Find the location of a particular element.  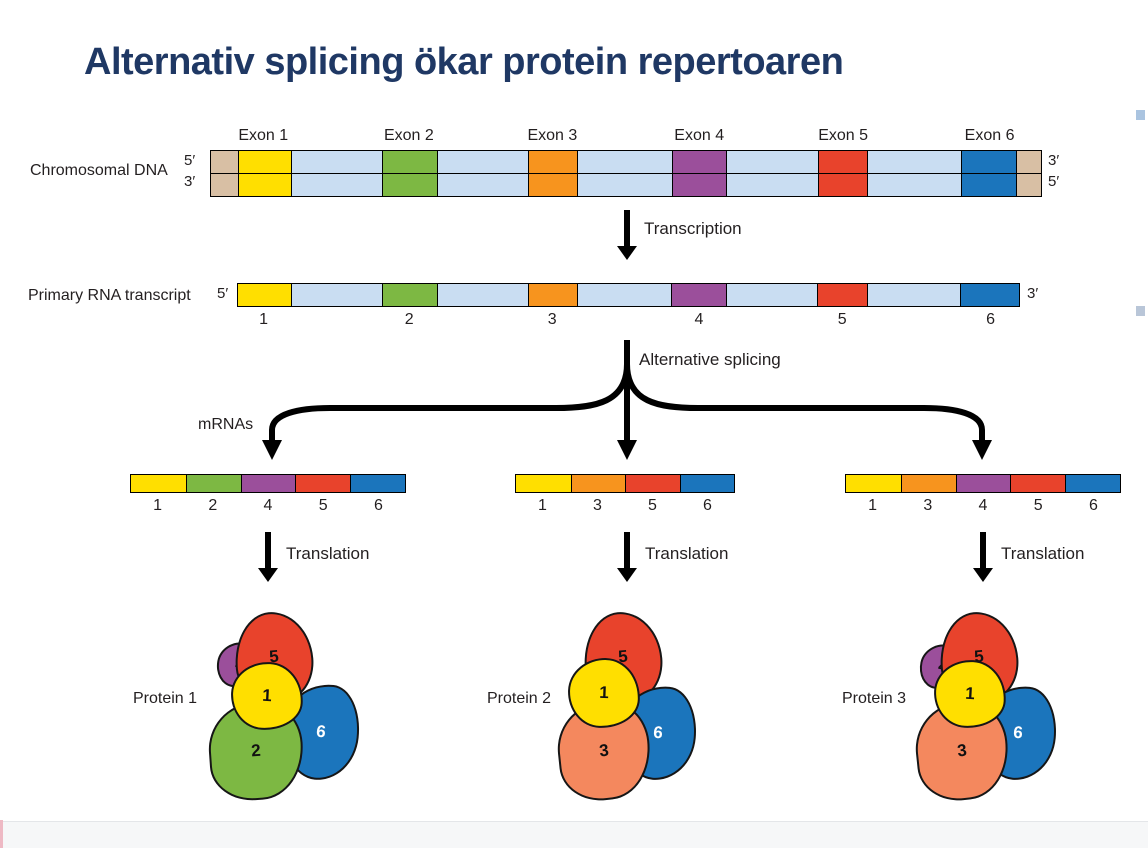

protein-3: 45136 is located at coordinates (992, 711).